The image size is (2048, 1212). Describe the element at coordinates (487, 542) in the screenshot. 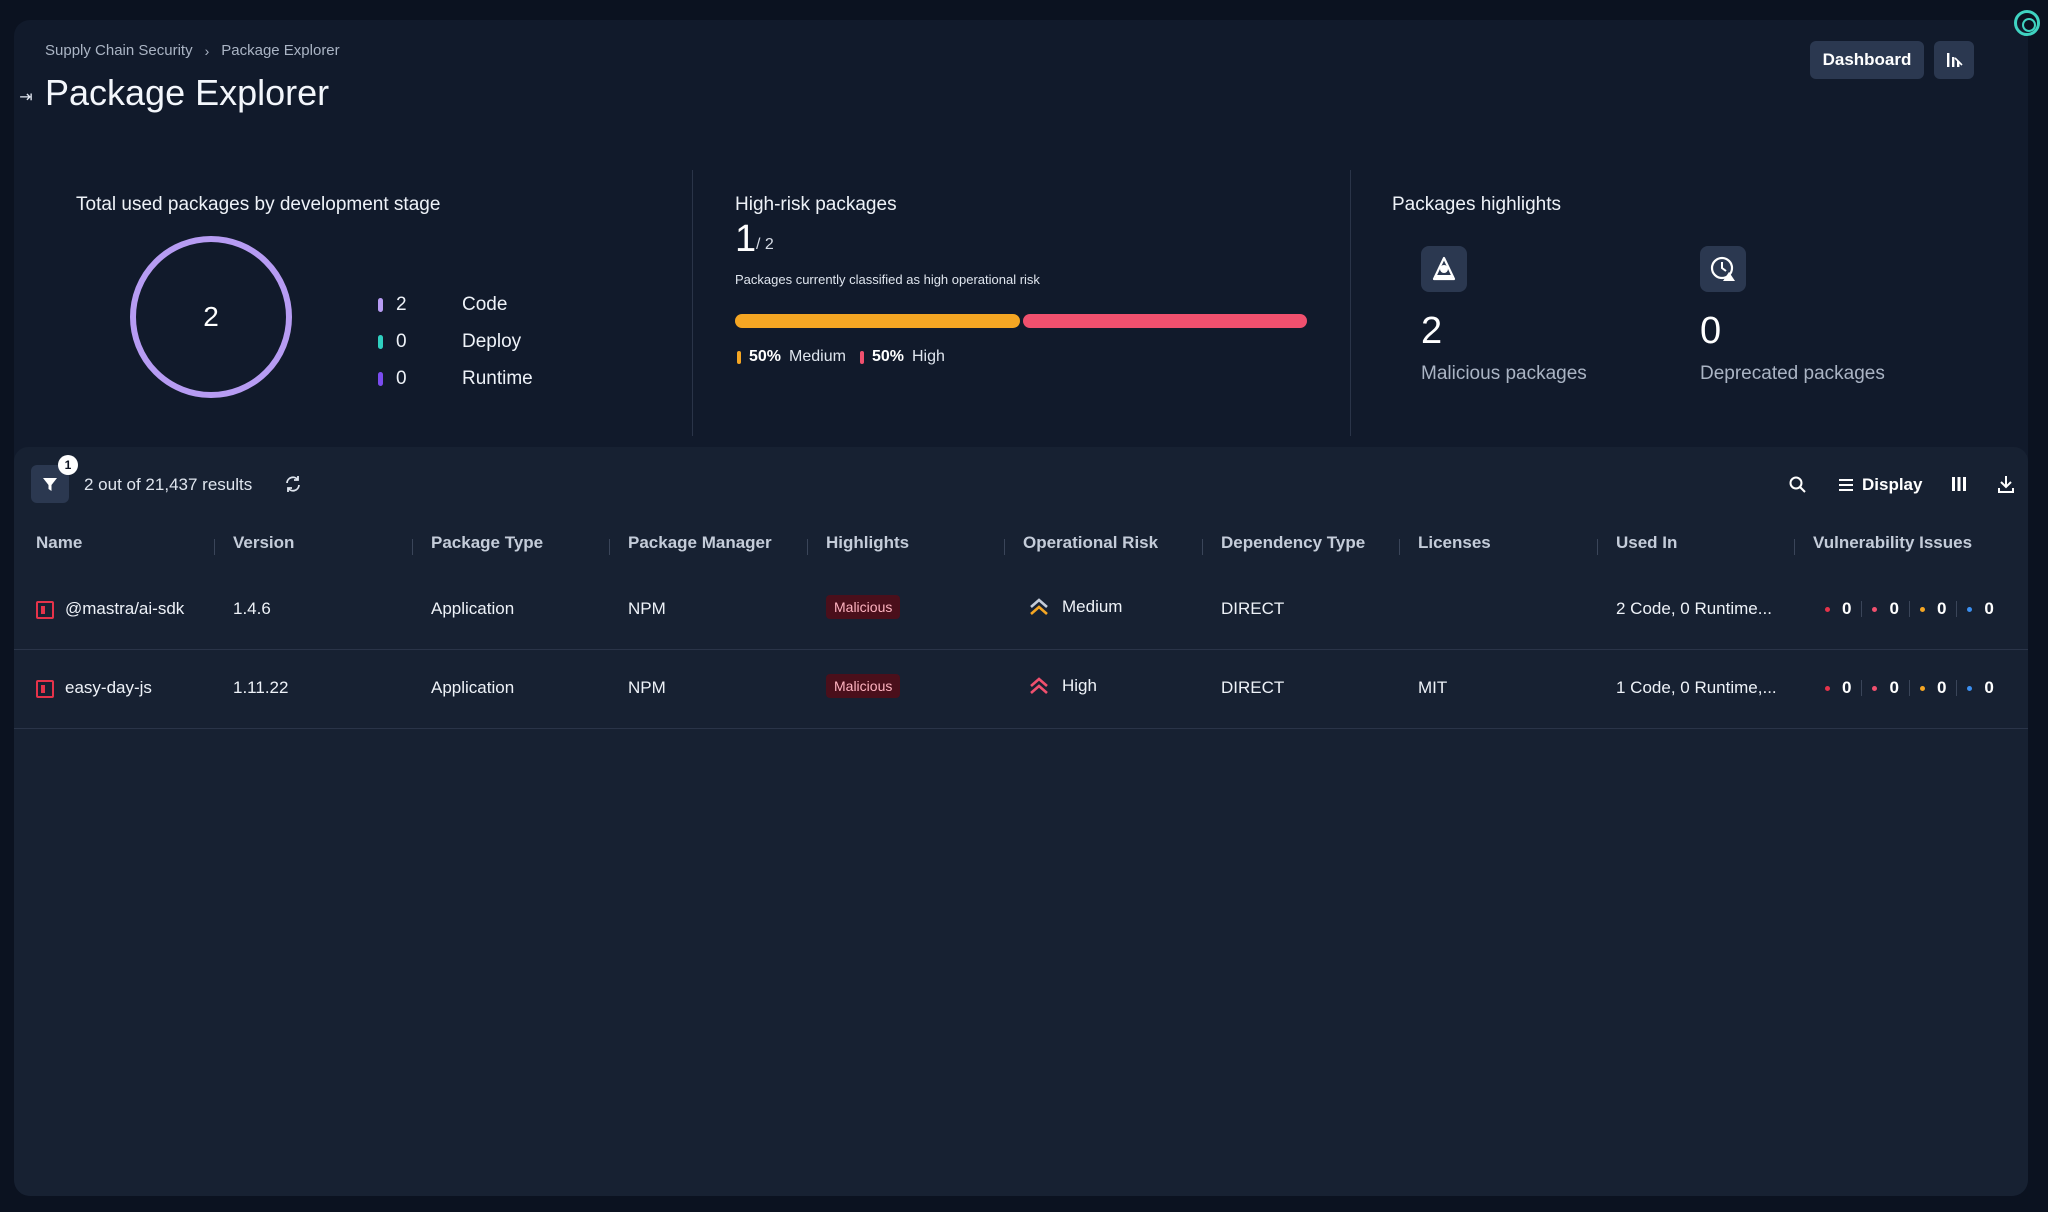

I see `column-header-package-type: Package Type` at that location.